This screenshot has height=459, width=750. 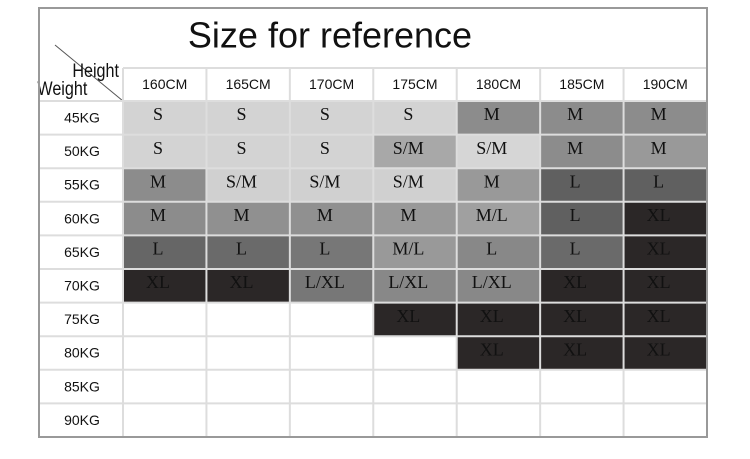 I want to click on column-label: 185CM, so click(x=581, y=84).